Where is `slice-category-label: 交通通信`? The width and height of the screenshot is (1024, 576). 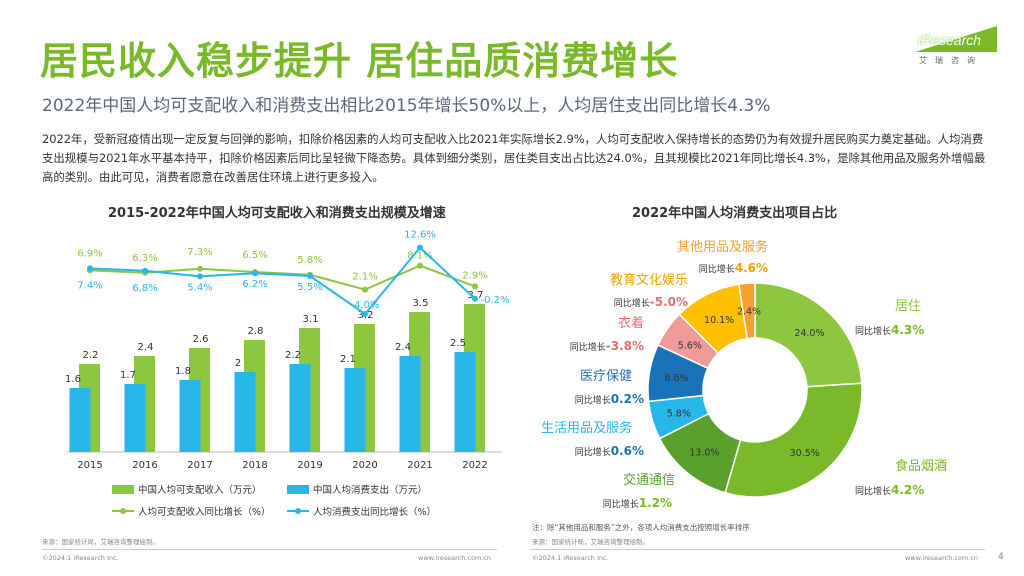
slice-category-label: 交通通信 is located at coordinates (649, 480).